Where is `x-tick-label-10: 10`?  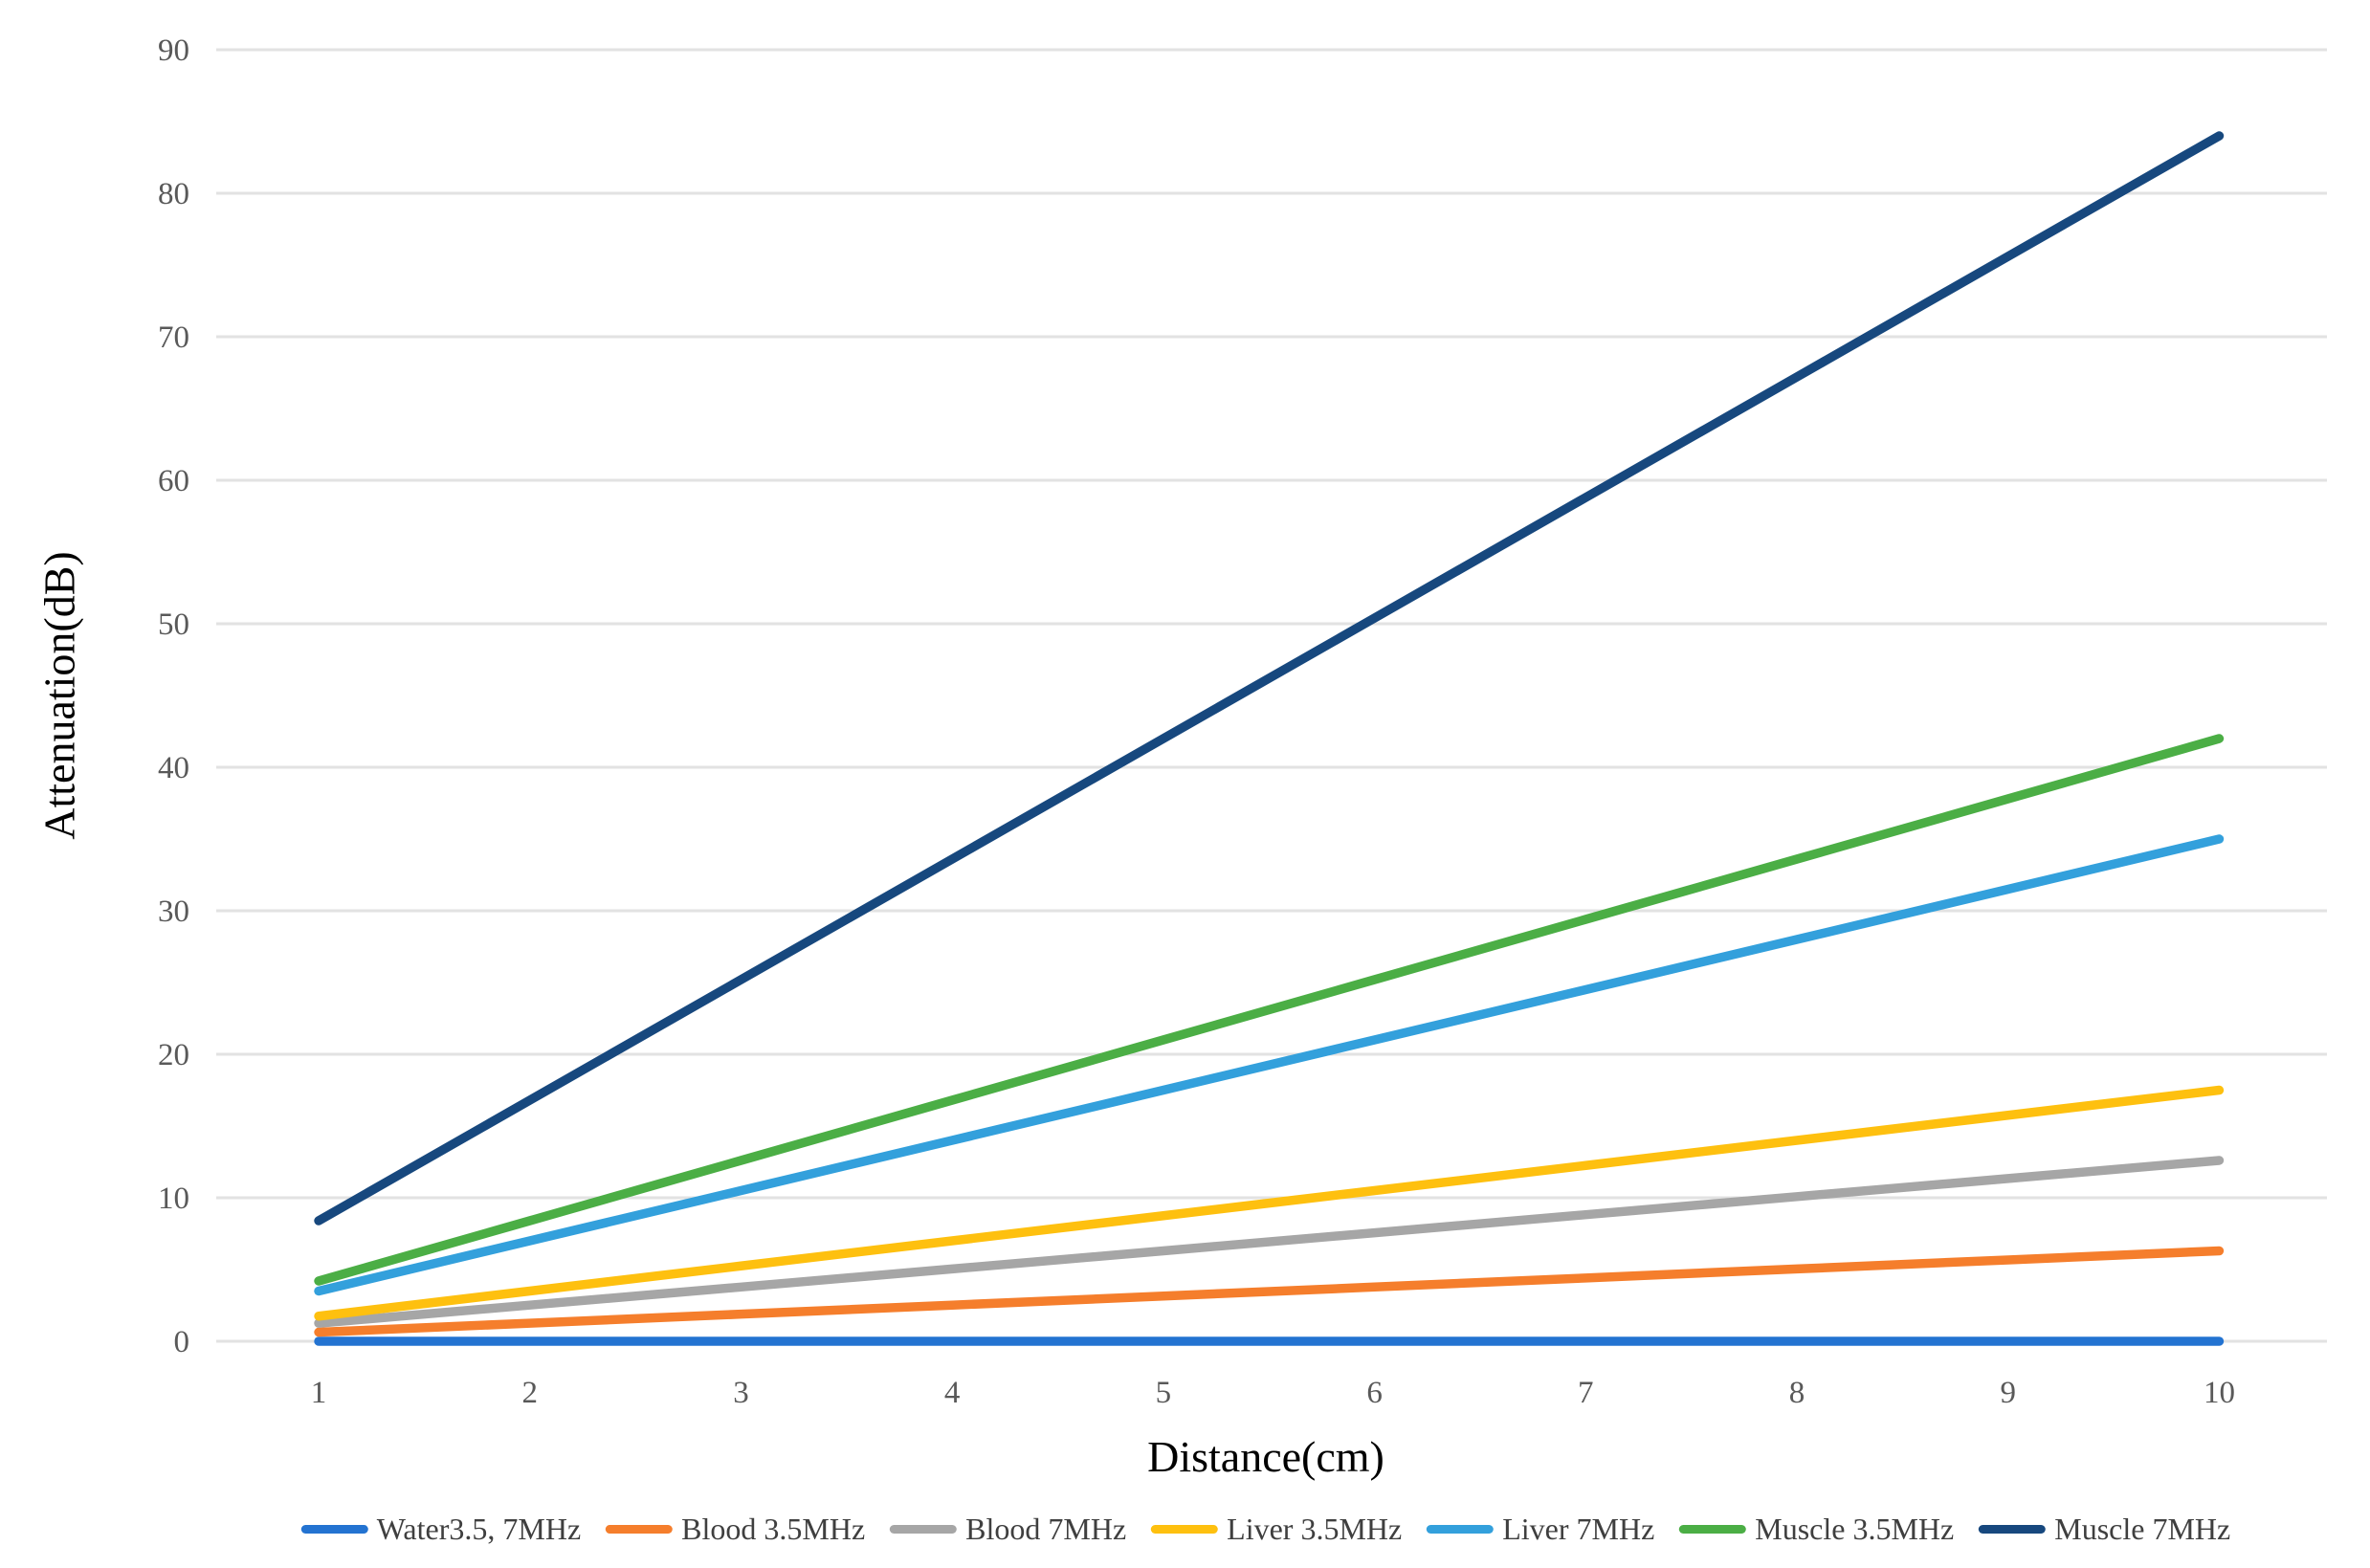
x-tick-label-10: 10 is located at coordinates (2220, 1393).